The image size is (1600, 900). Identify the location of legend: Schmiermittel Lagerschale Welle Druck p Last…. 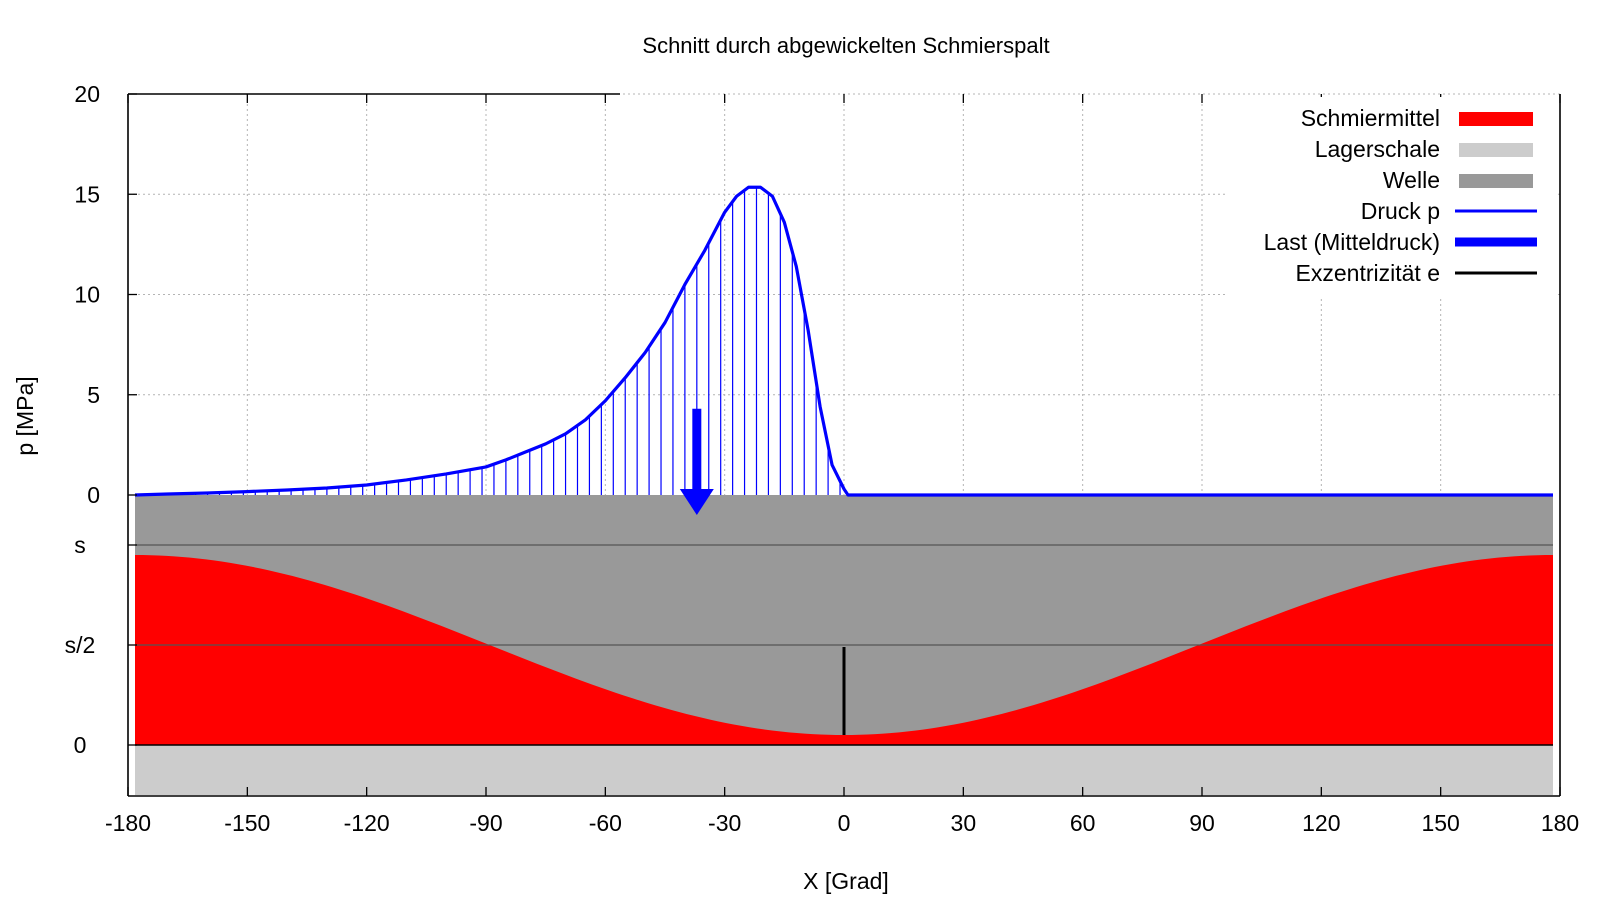
(1391, 197).